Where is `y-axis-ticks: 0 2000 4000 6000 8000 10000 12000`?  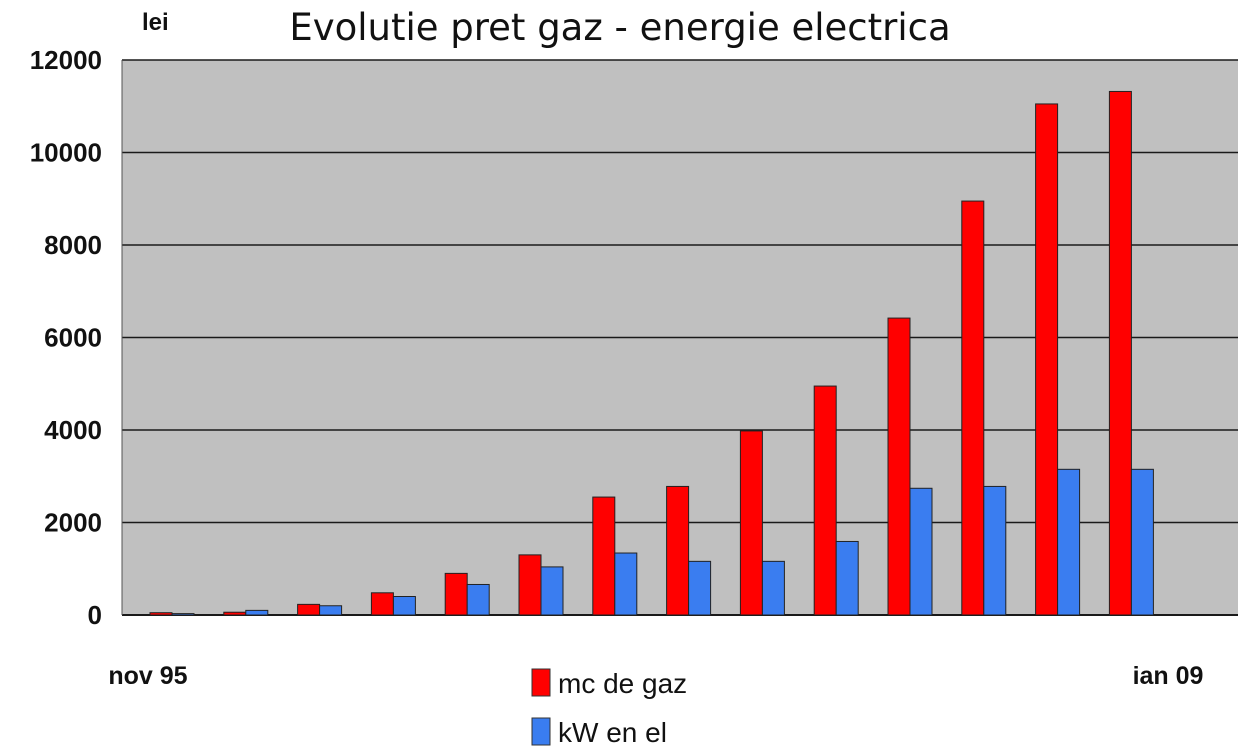 y-axis-ticks: 0 2000 4000 6000 8000 10000 12000 is located at coordinates (66, 337).